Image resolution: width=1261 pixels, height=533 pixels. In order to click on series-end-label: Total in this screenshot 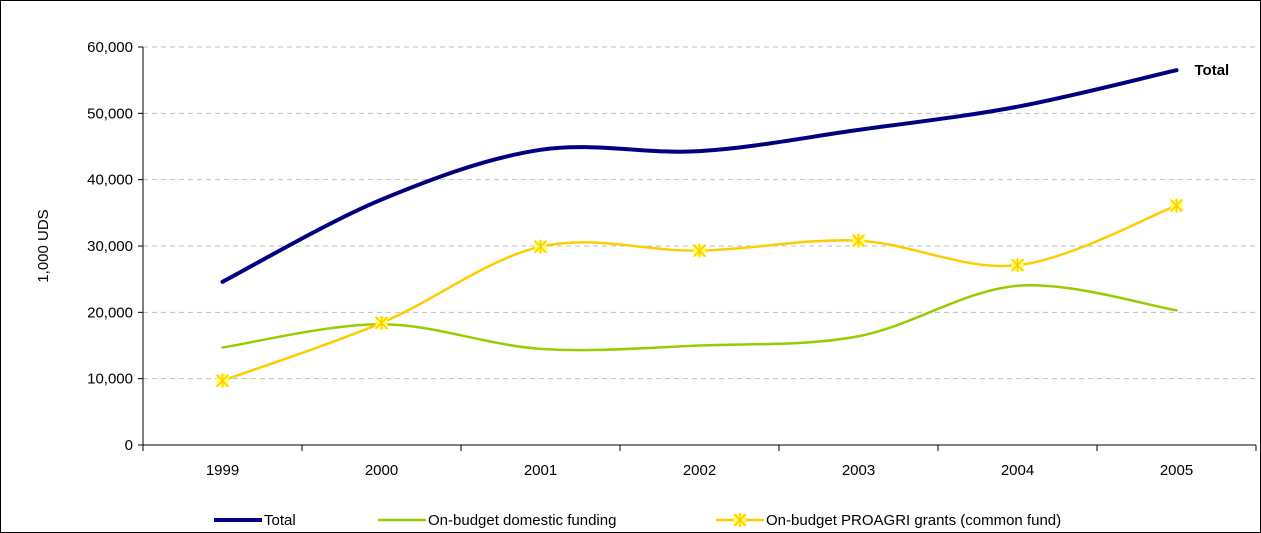, I will do `click(1212, 70)`.